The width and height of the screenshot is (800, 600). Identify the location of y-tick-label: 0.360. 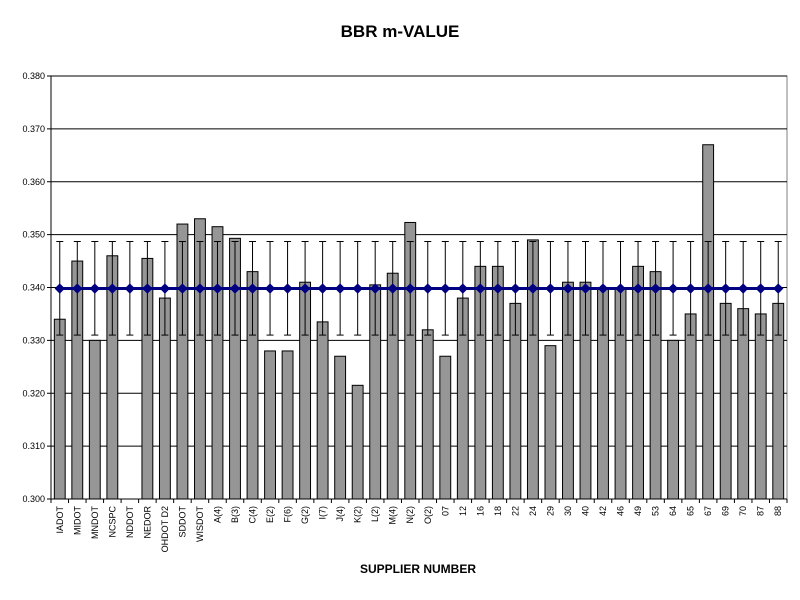
(33, 182).